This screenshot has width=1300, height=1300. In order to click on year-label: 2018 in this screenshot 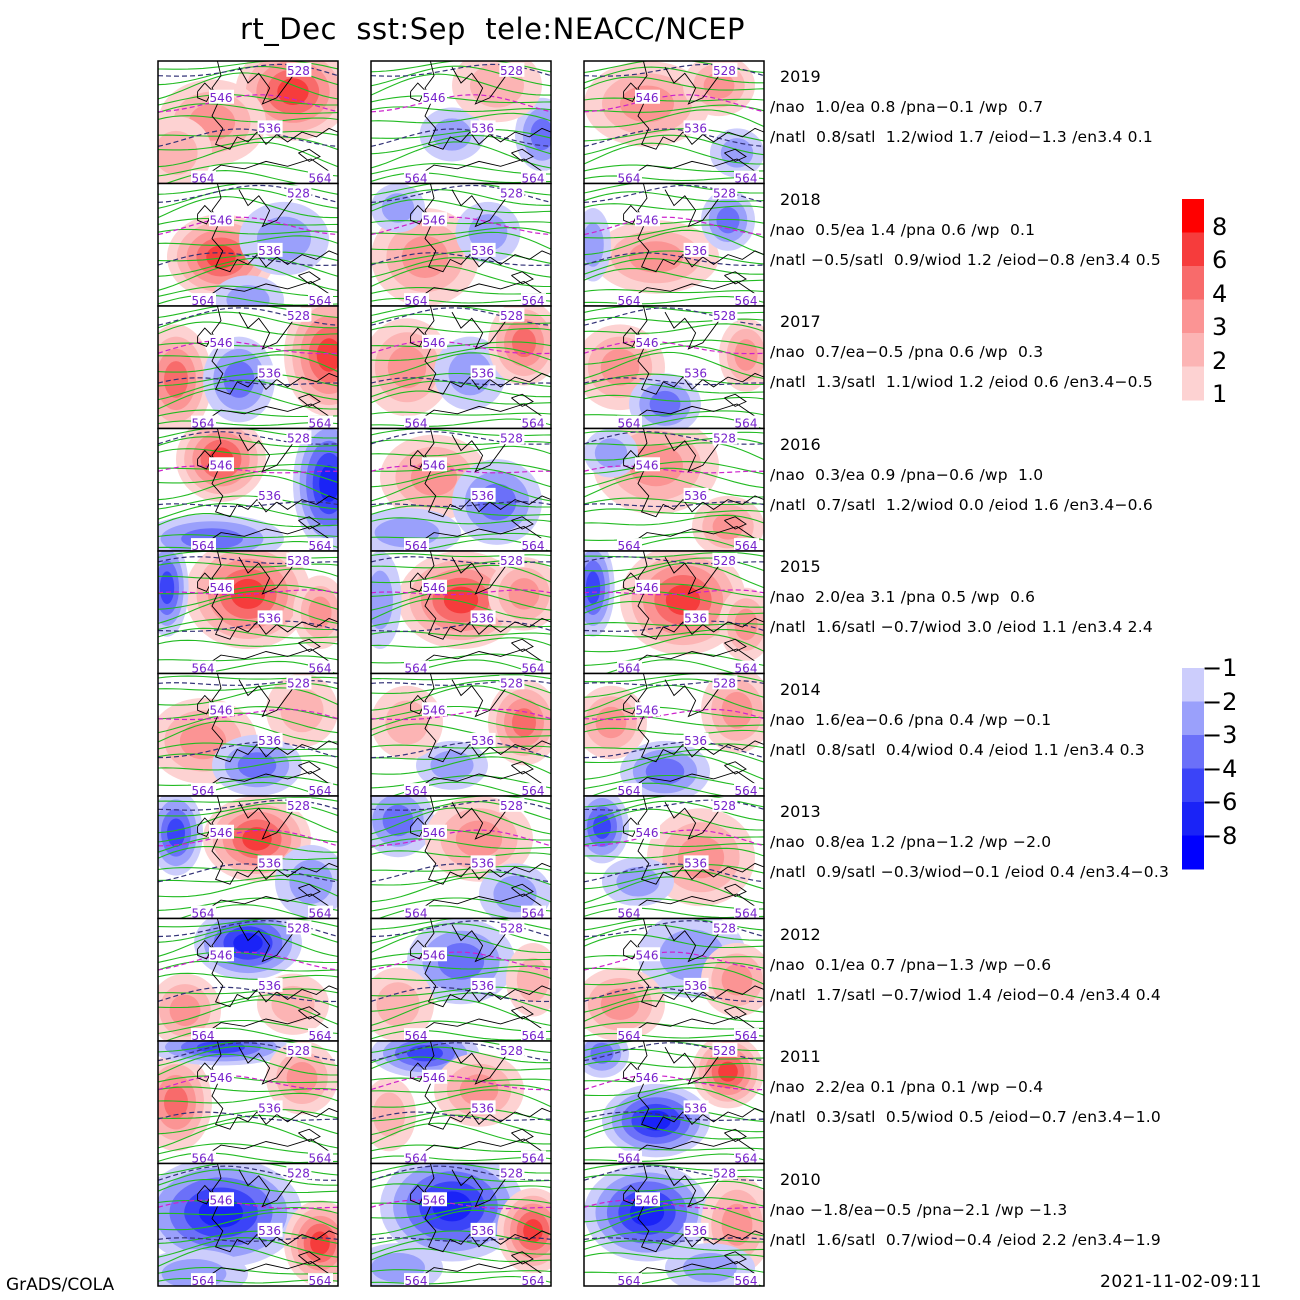, I will do `click(800, 199)`.